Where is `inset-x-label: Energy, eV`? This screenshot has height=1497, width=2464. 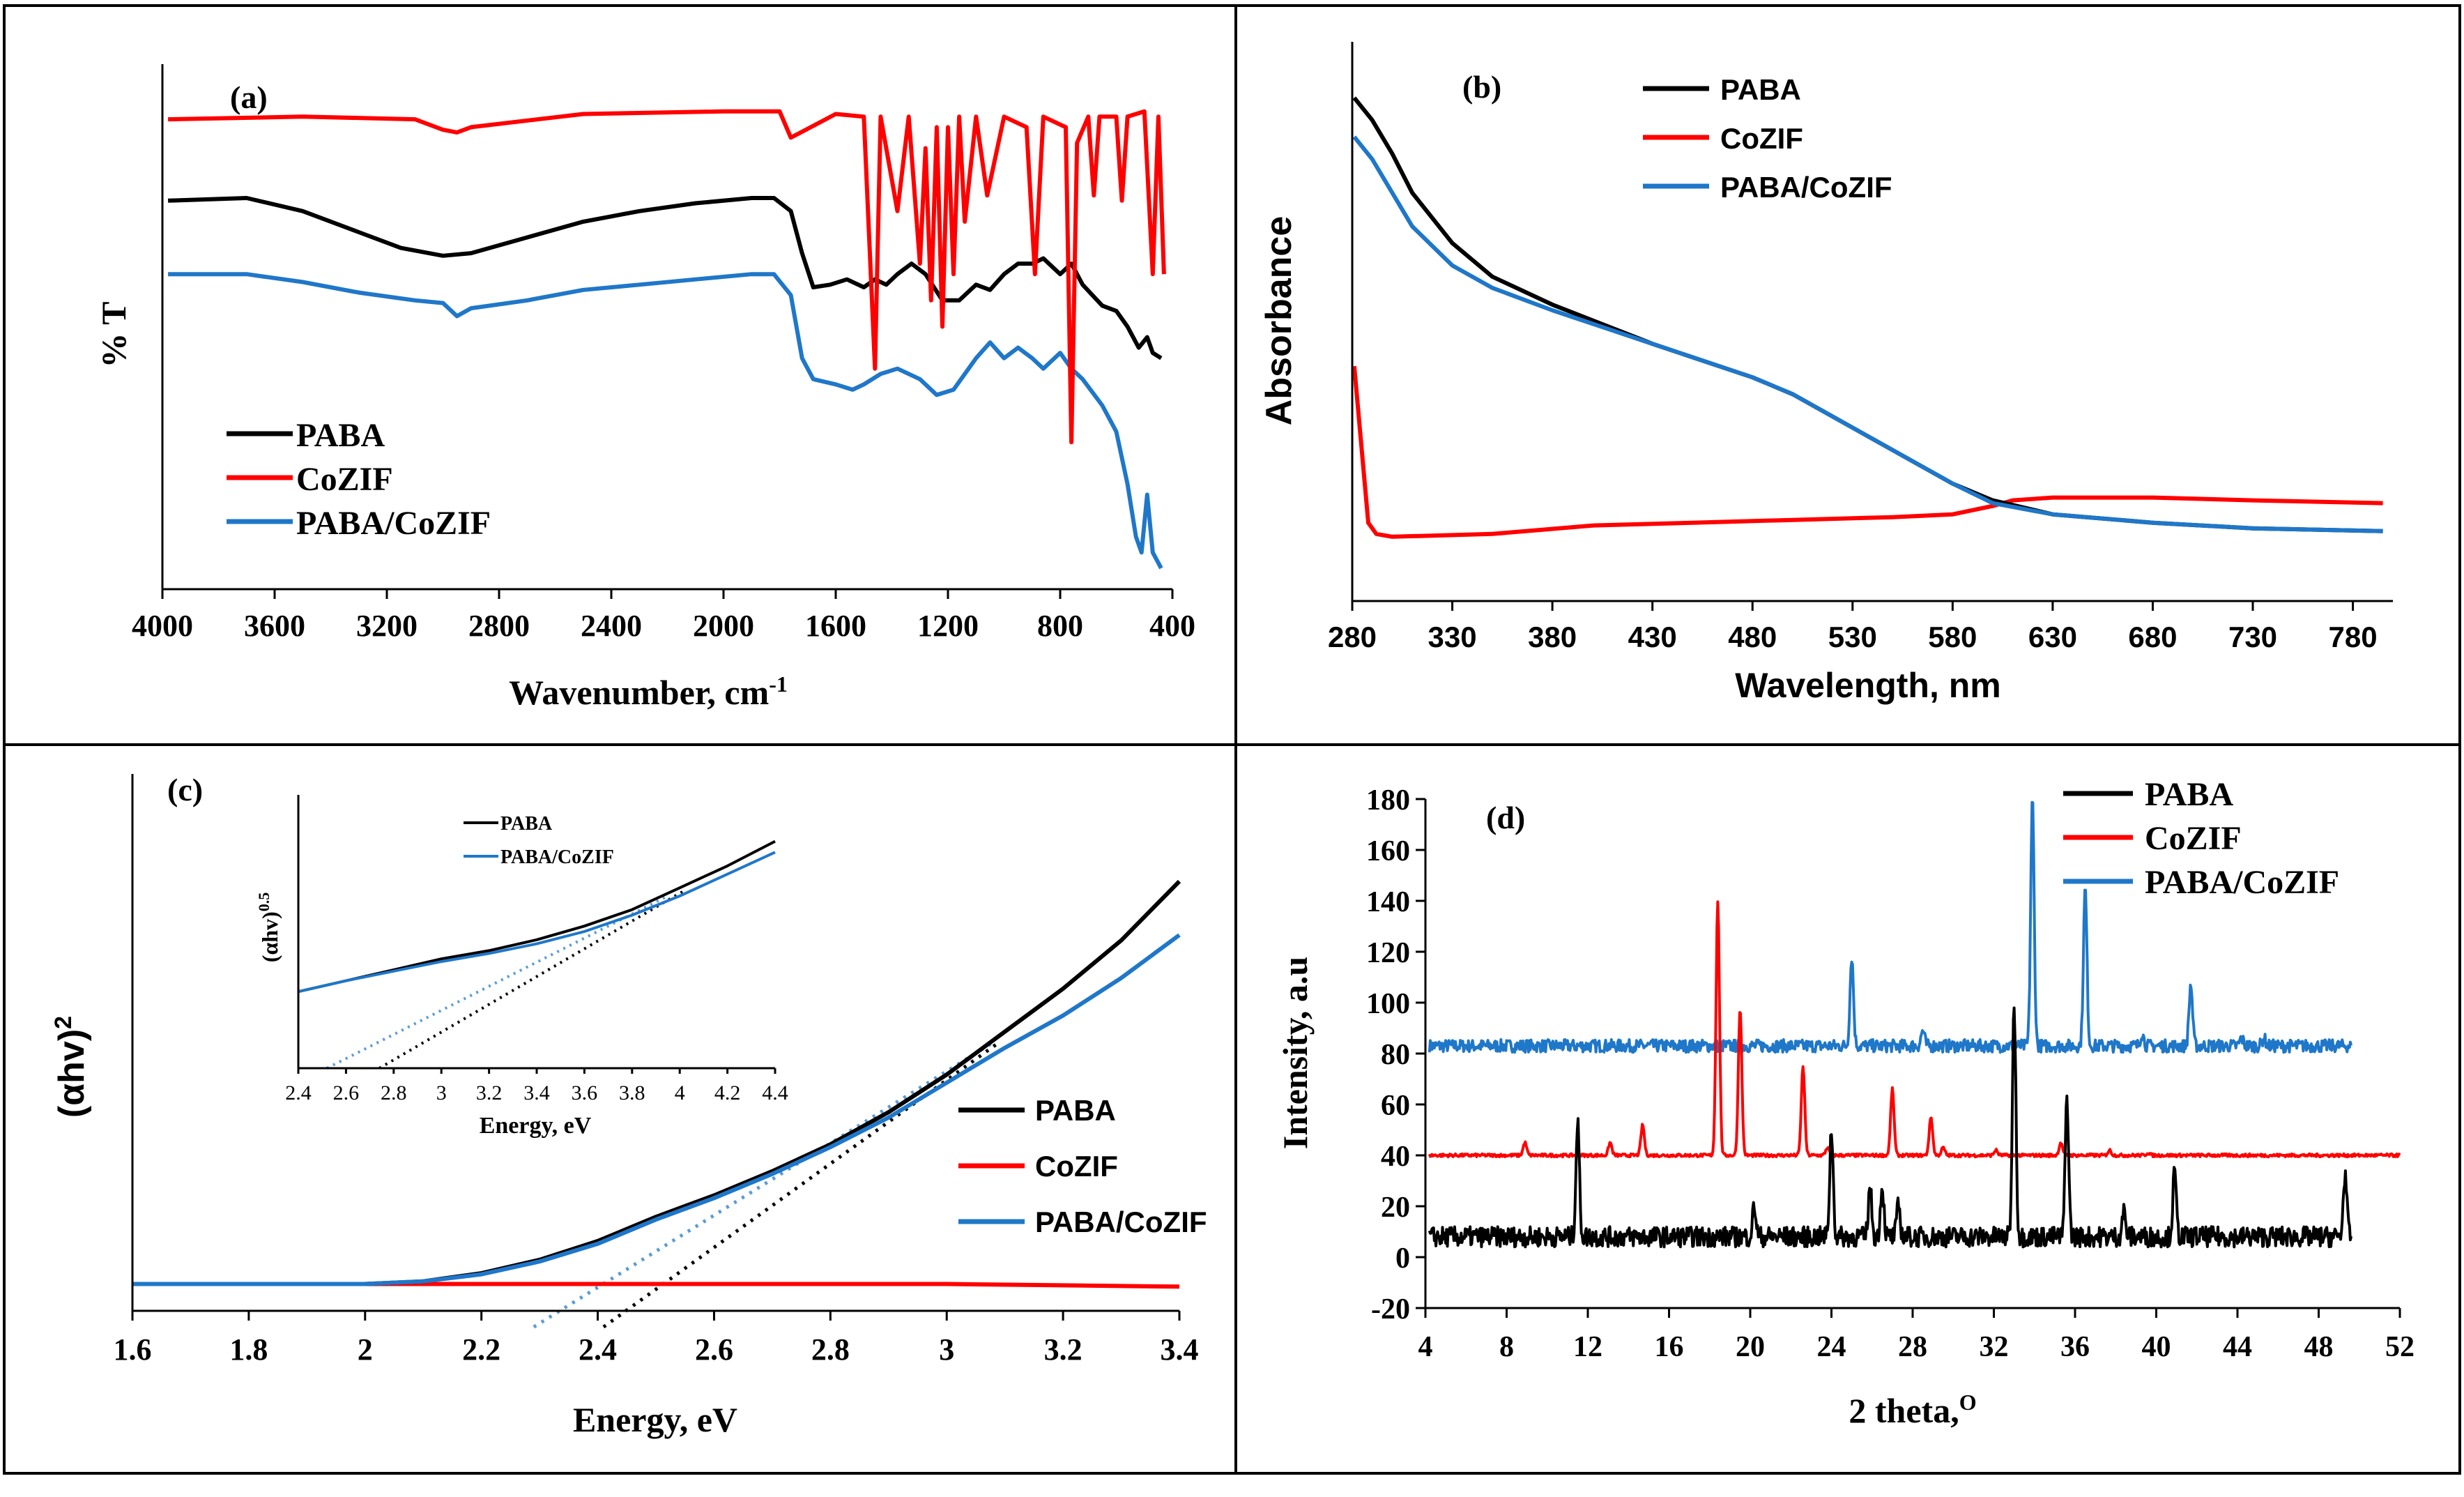 inset-x-label: Energy, eV is located at coordinates (536, 1126).